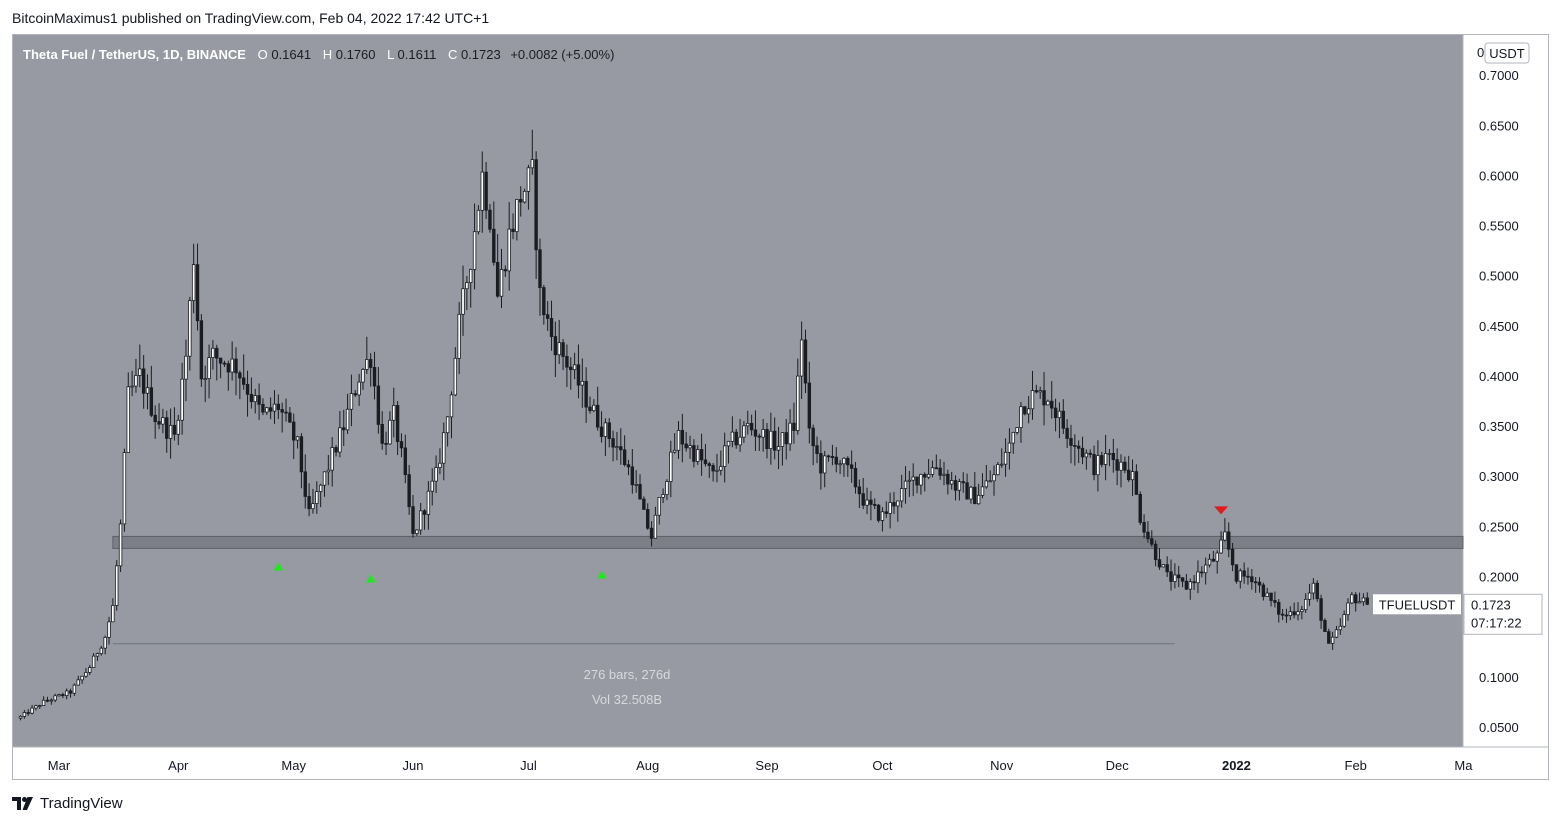 The width and height of the screenshot is (1562, 826). I want to click on legend-close-value: 0.1723, so click(481, 54).